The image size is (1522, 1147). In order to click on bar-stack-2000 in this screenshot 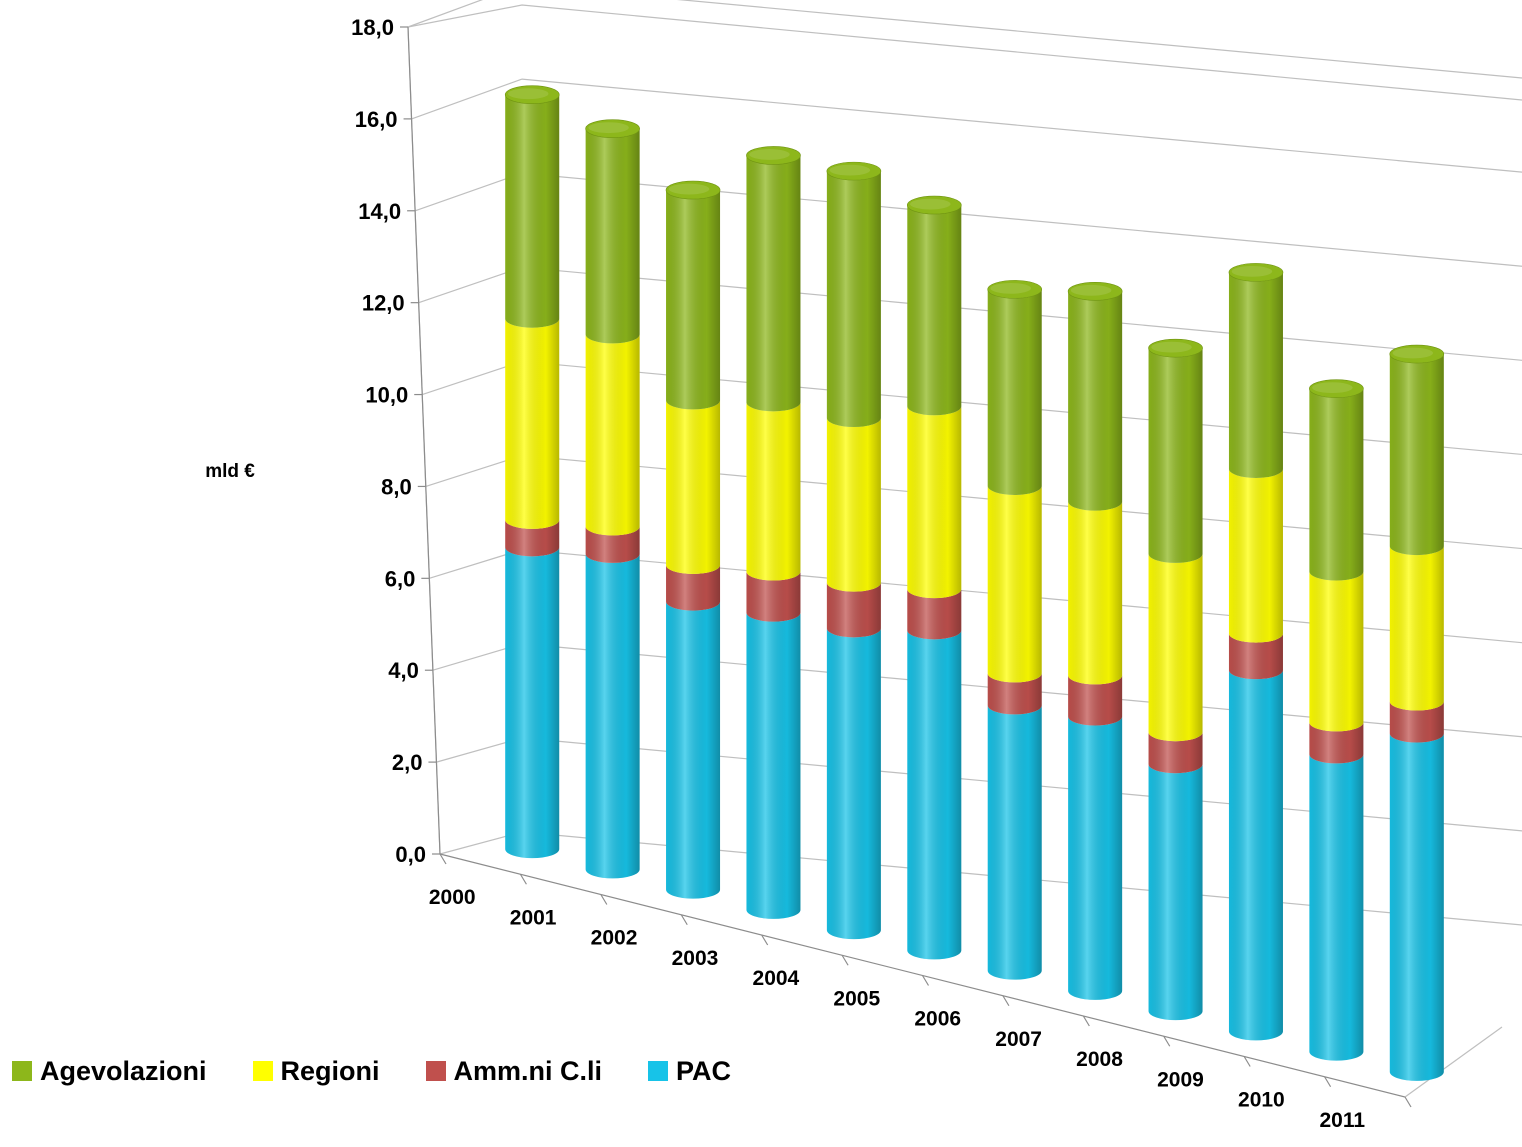, I will do `click(532, 472)`.